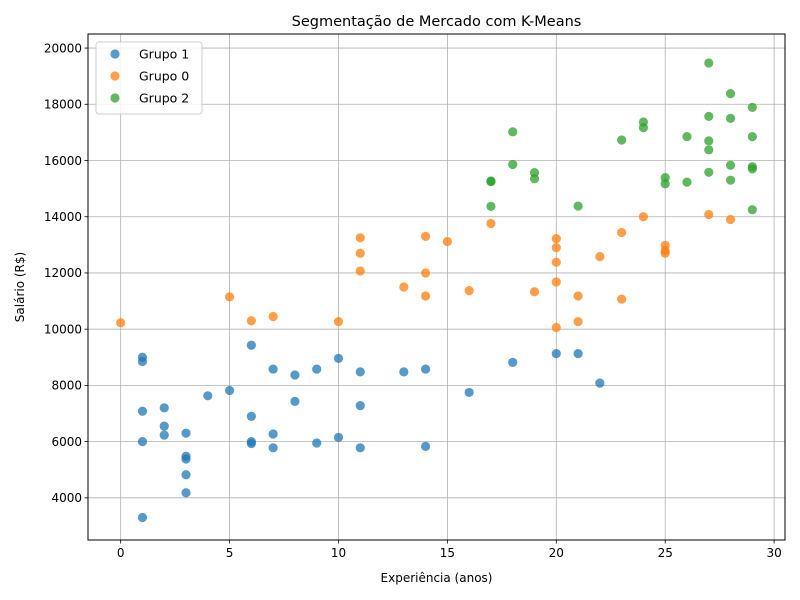  What do you see at coordinates (66, 442) in the screenshot?
I see `y-tick-label: 6000` at bounding box center [66, 442].